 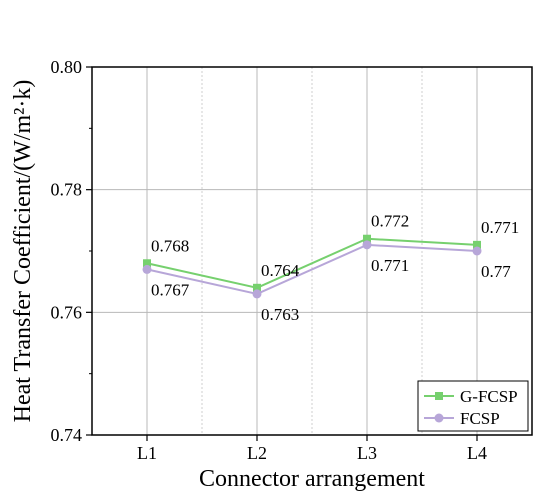 What do you see at coordinates (489, 396) in the screenshot?
I see `legend-label: G-FCSP` at bounding box center [489, 396].